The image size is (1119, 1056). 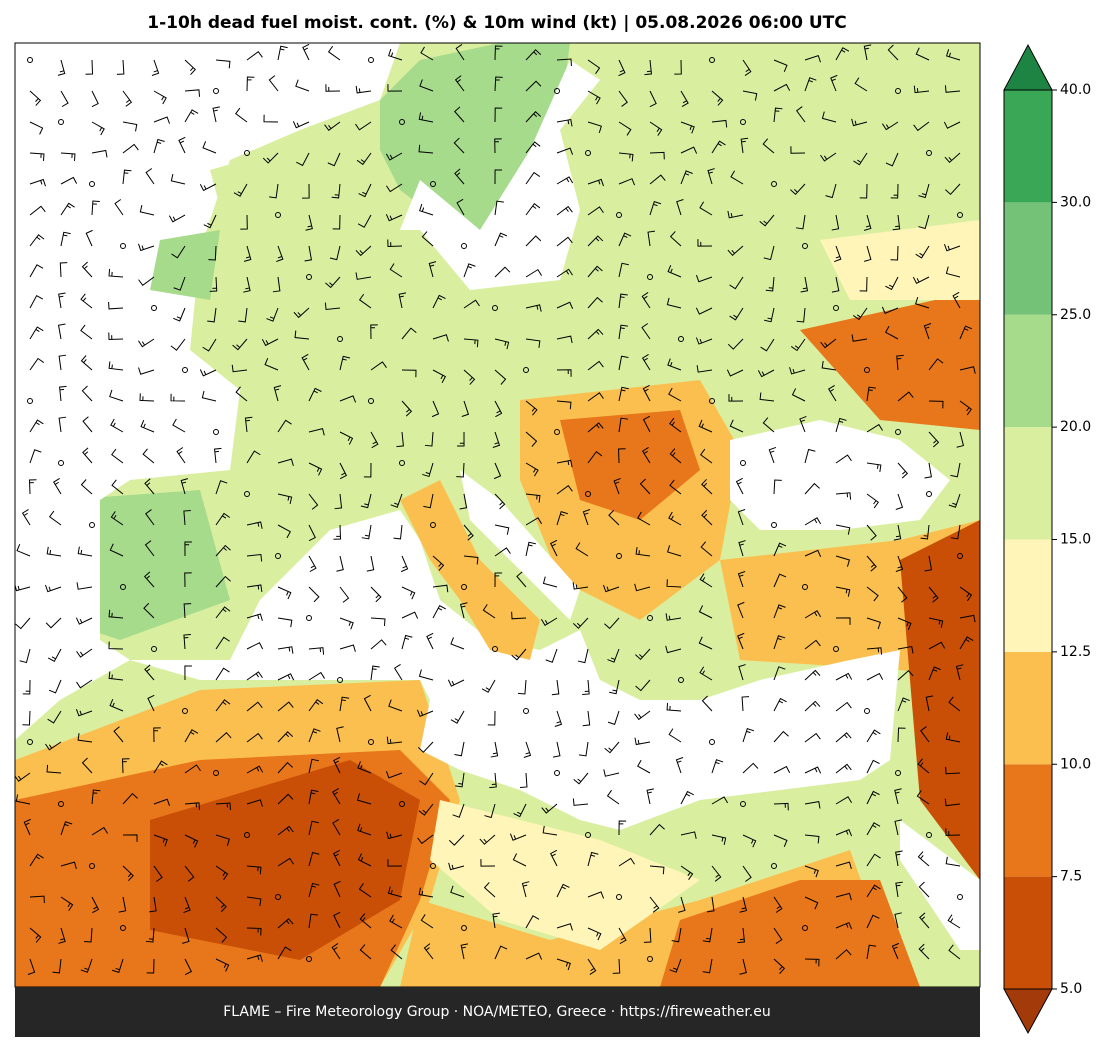 I want to click on colorbar-tick-label: 7.5, so click(x=1071, y=877).